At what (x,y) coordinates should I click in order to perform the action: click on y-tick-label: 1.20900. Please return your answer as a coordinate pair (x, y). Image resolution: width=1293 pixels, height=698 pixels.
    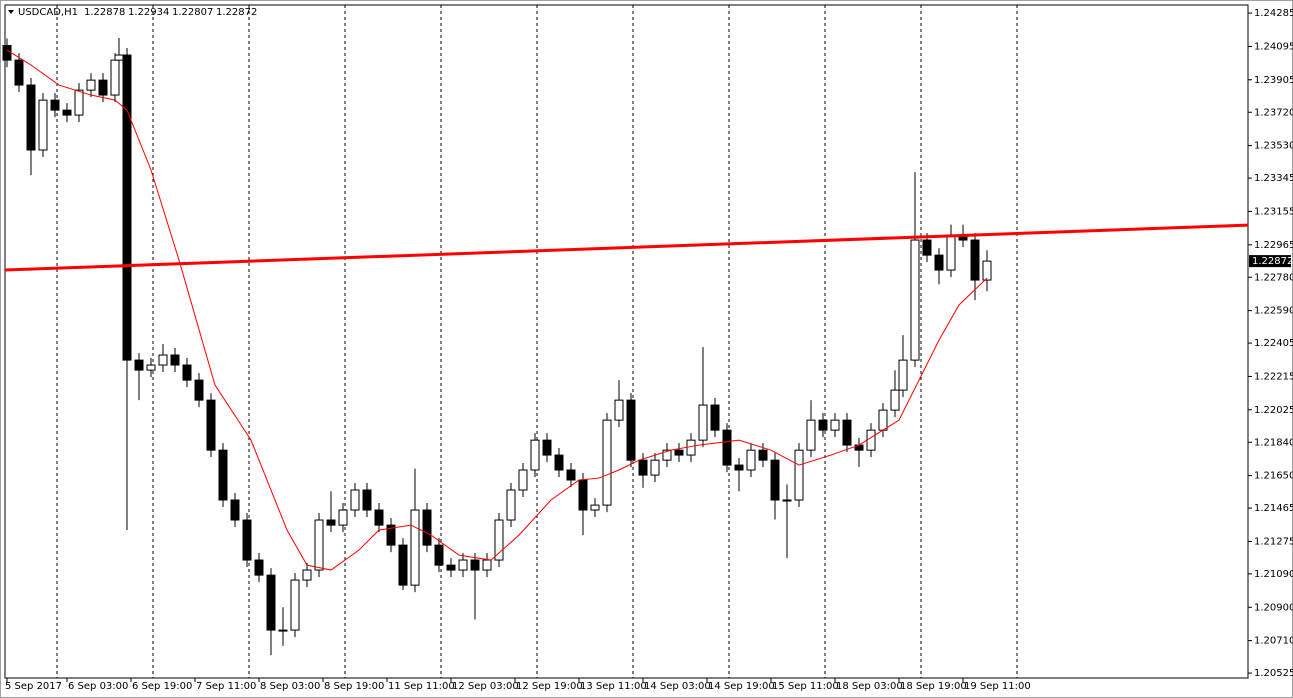
    Looking at the image, I should click on (1273, 607).